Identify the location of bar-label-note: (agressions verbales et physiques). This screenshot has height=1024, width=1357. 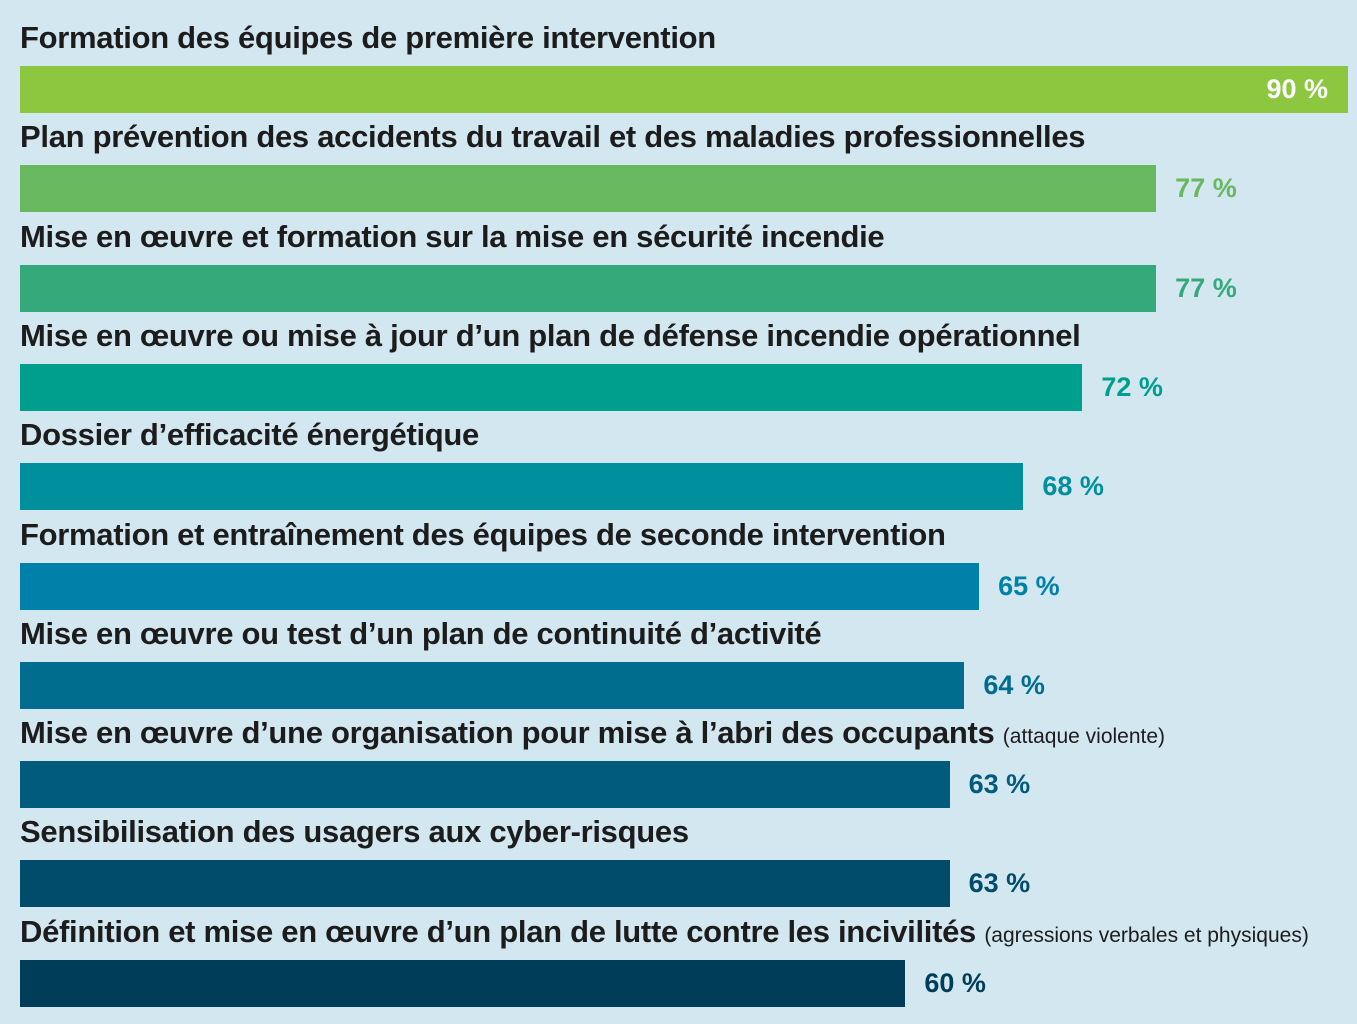
(1146, 935).